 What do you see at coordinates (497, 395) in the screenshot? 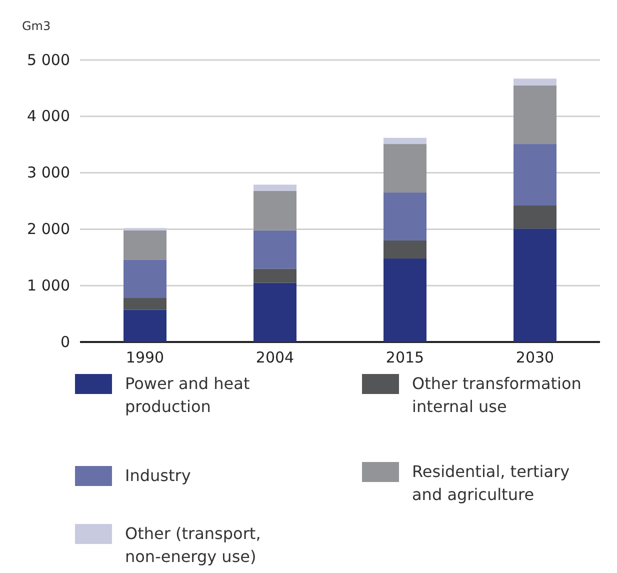
I see `legend-label: Other transformation internal use` at bounding box center [497, 395].